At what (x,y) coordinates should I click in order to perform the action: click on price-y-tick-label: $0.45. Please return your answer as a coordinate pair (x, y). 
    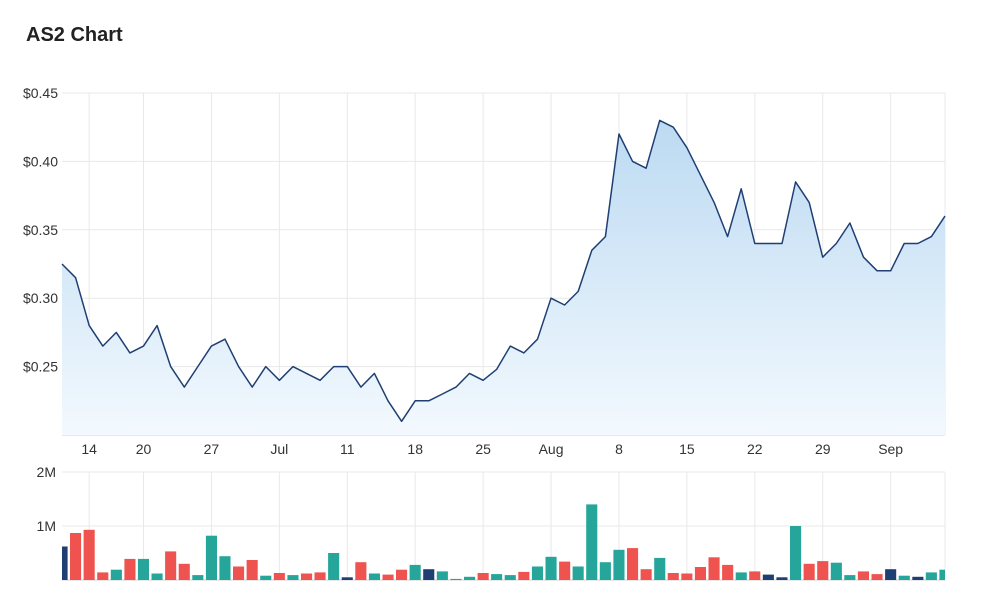
    Looking at the image, I should click on (40, 93).